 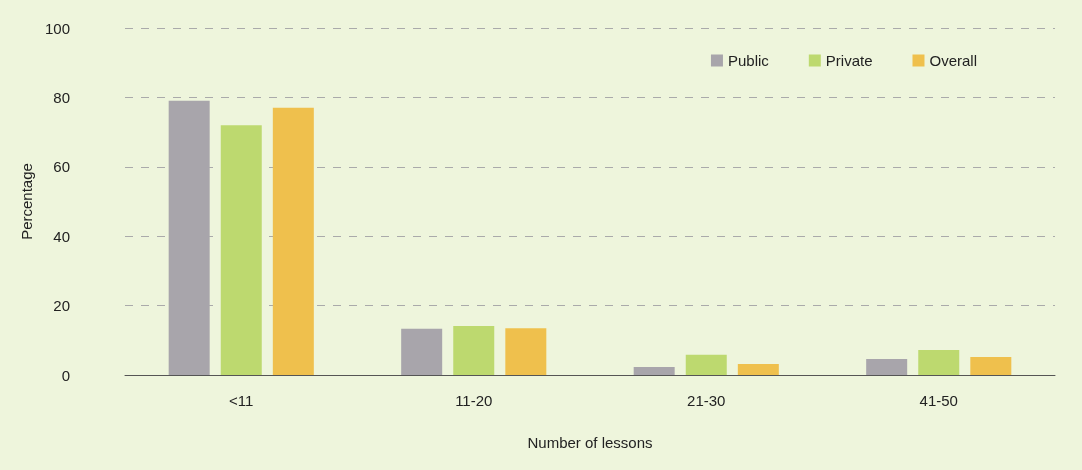 What do you see at coordinates (61, 167) in the screenshot?
I see `y-tick-label: 60` at bounding box center [61, 167].